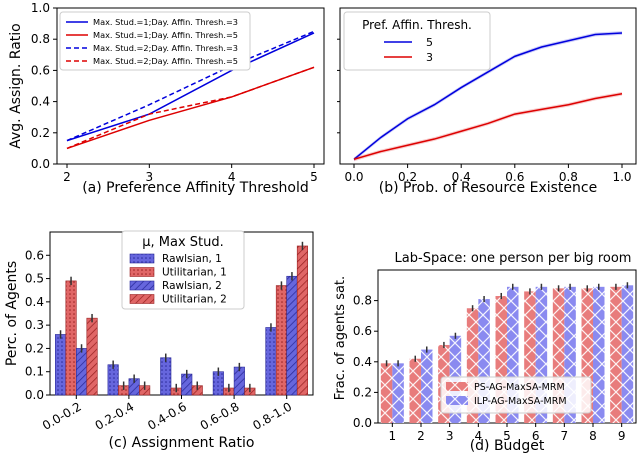 Image resolution: width=640 pixels, height=455 pixels. I want to click on x-tick-label: 0.6, so click(514, 177).